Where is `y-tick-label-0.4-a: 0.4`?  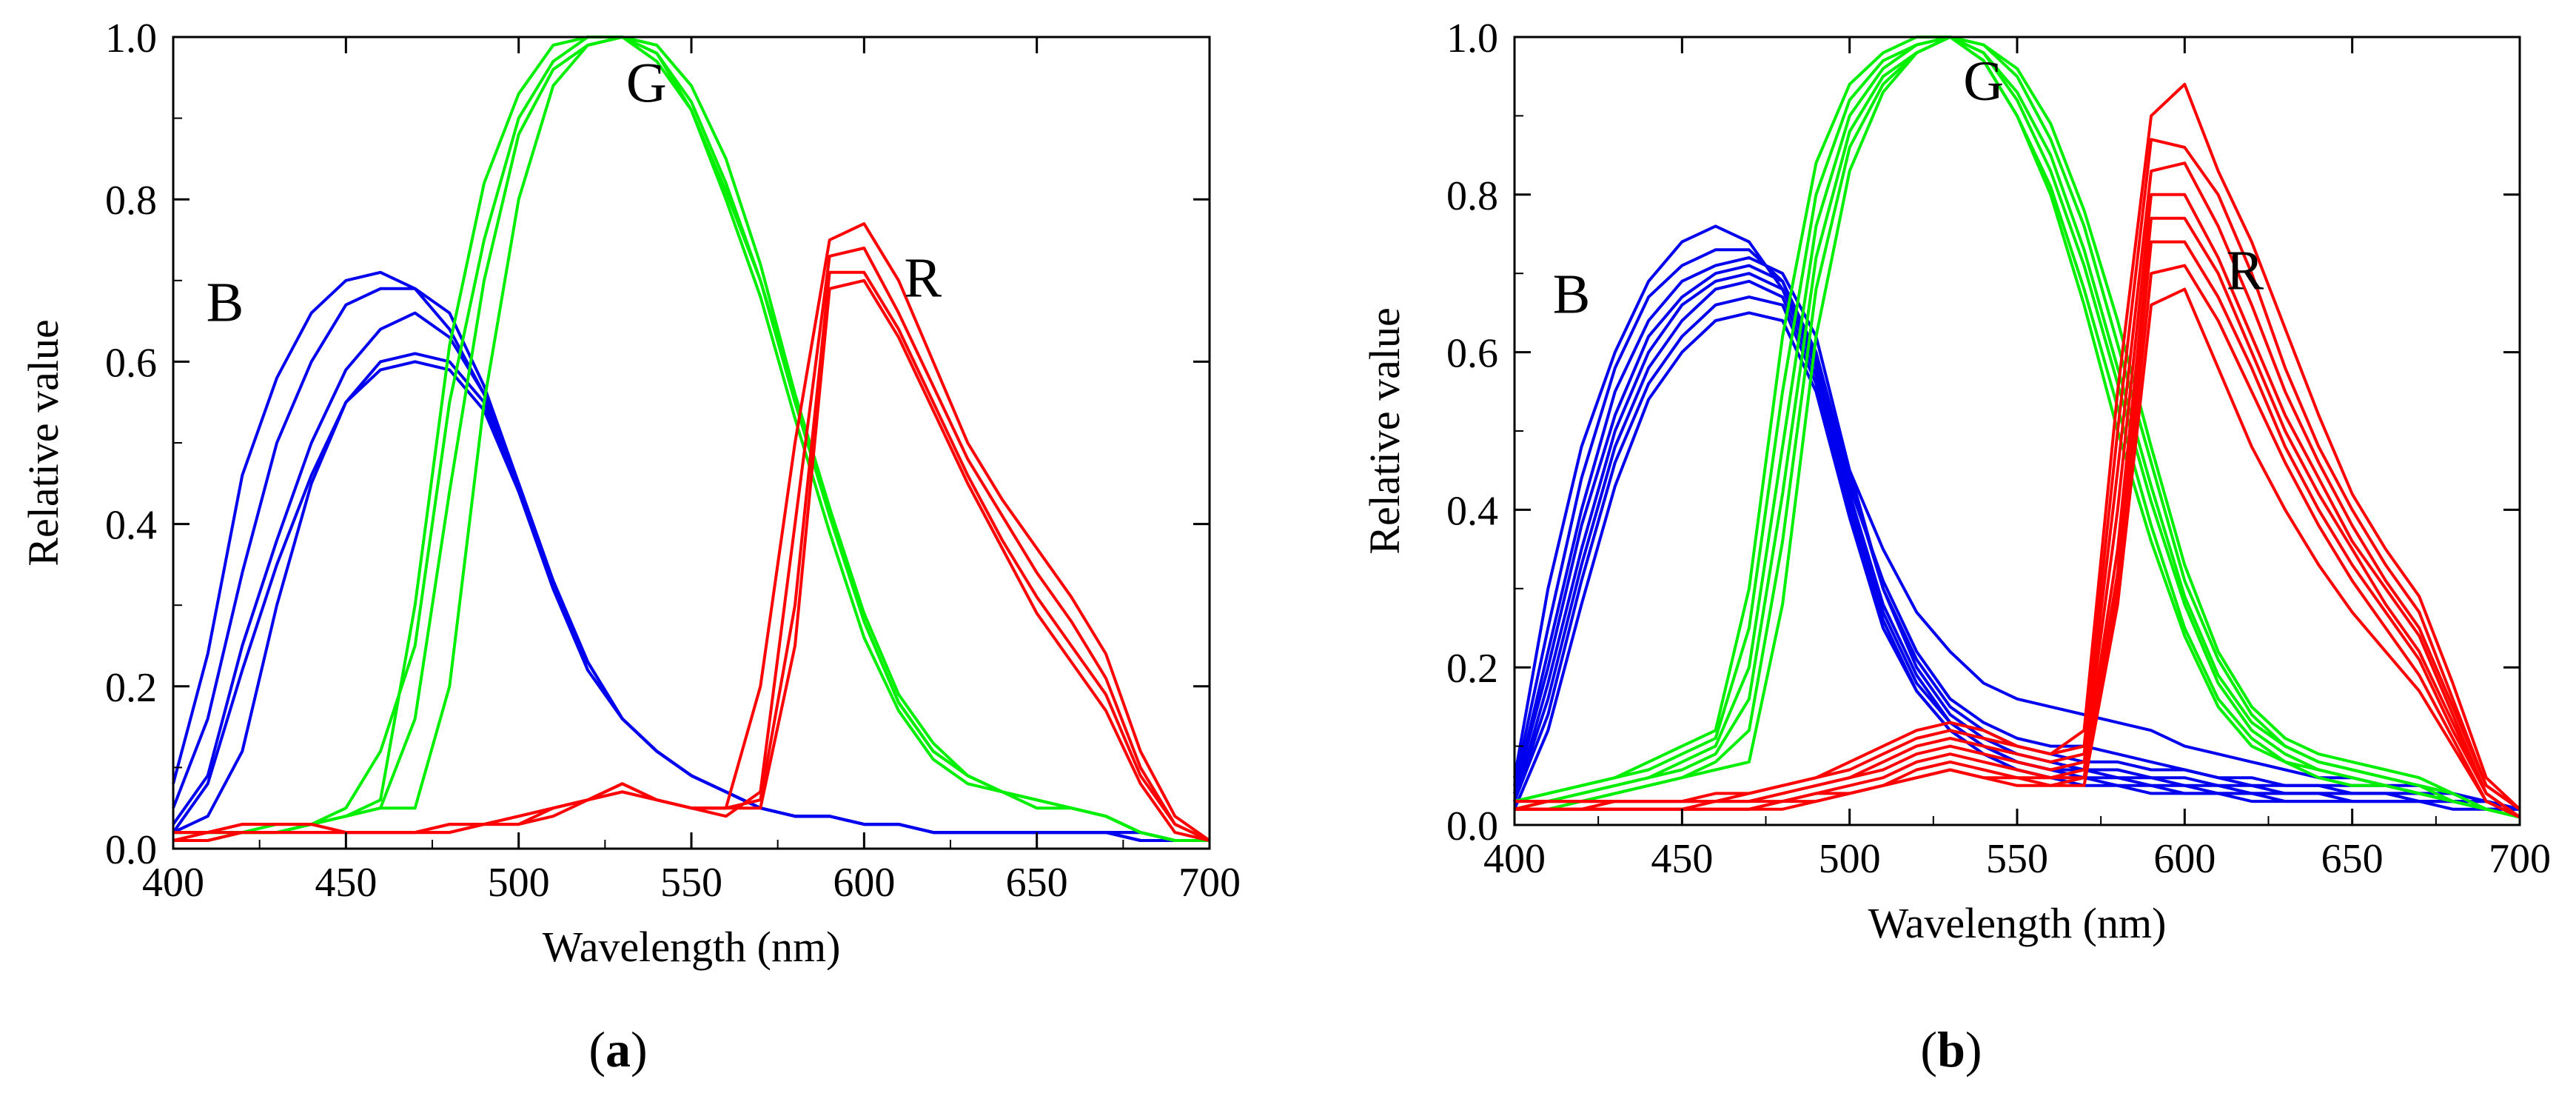
y-tick-label-0.4-a: 0.4 is located at coordinates (131, 526).